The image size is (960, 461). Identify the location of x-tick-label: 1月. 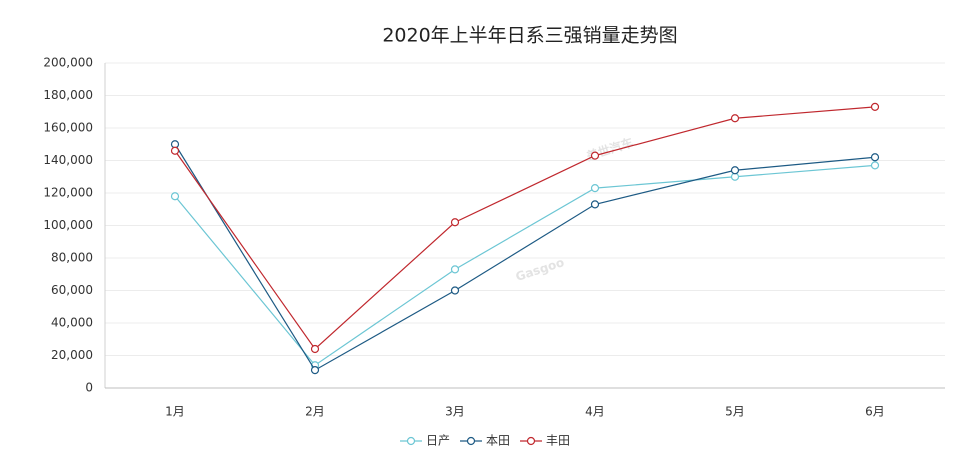
(175, 412).